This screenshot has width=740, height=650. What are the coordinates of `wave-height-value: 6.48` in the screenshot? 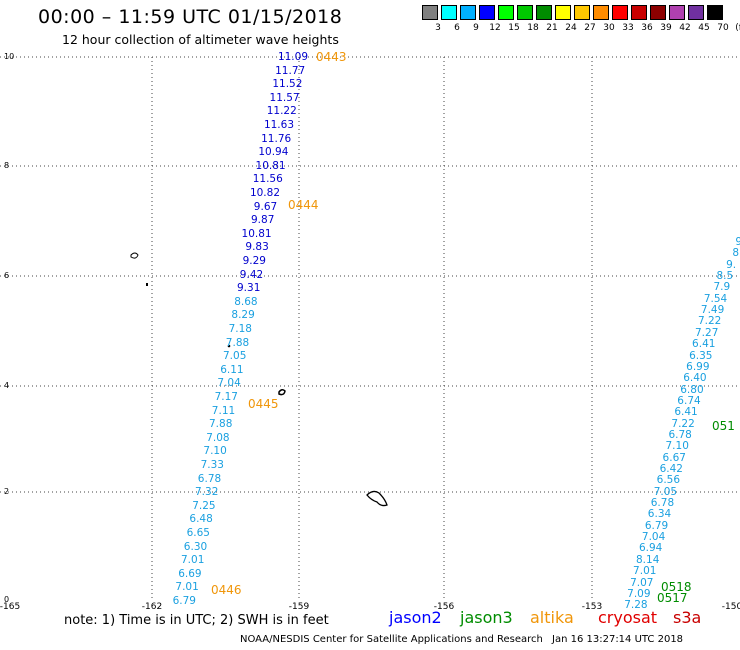 It's located at (201, 519).